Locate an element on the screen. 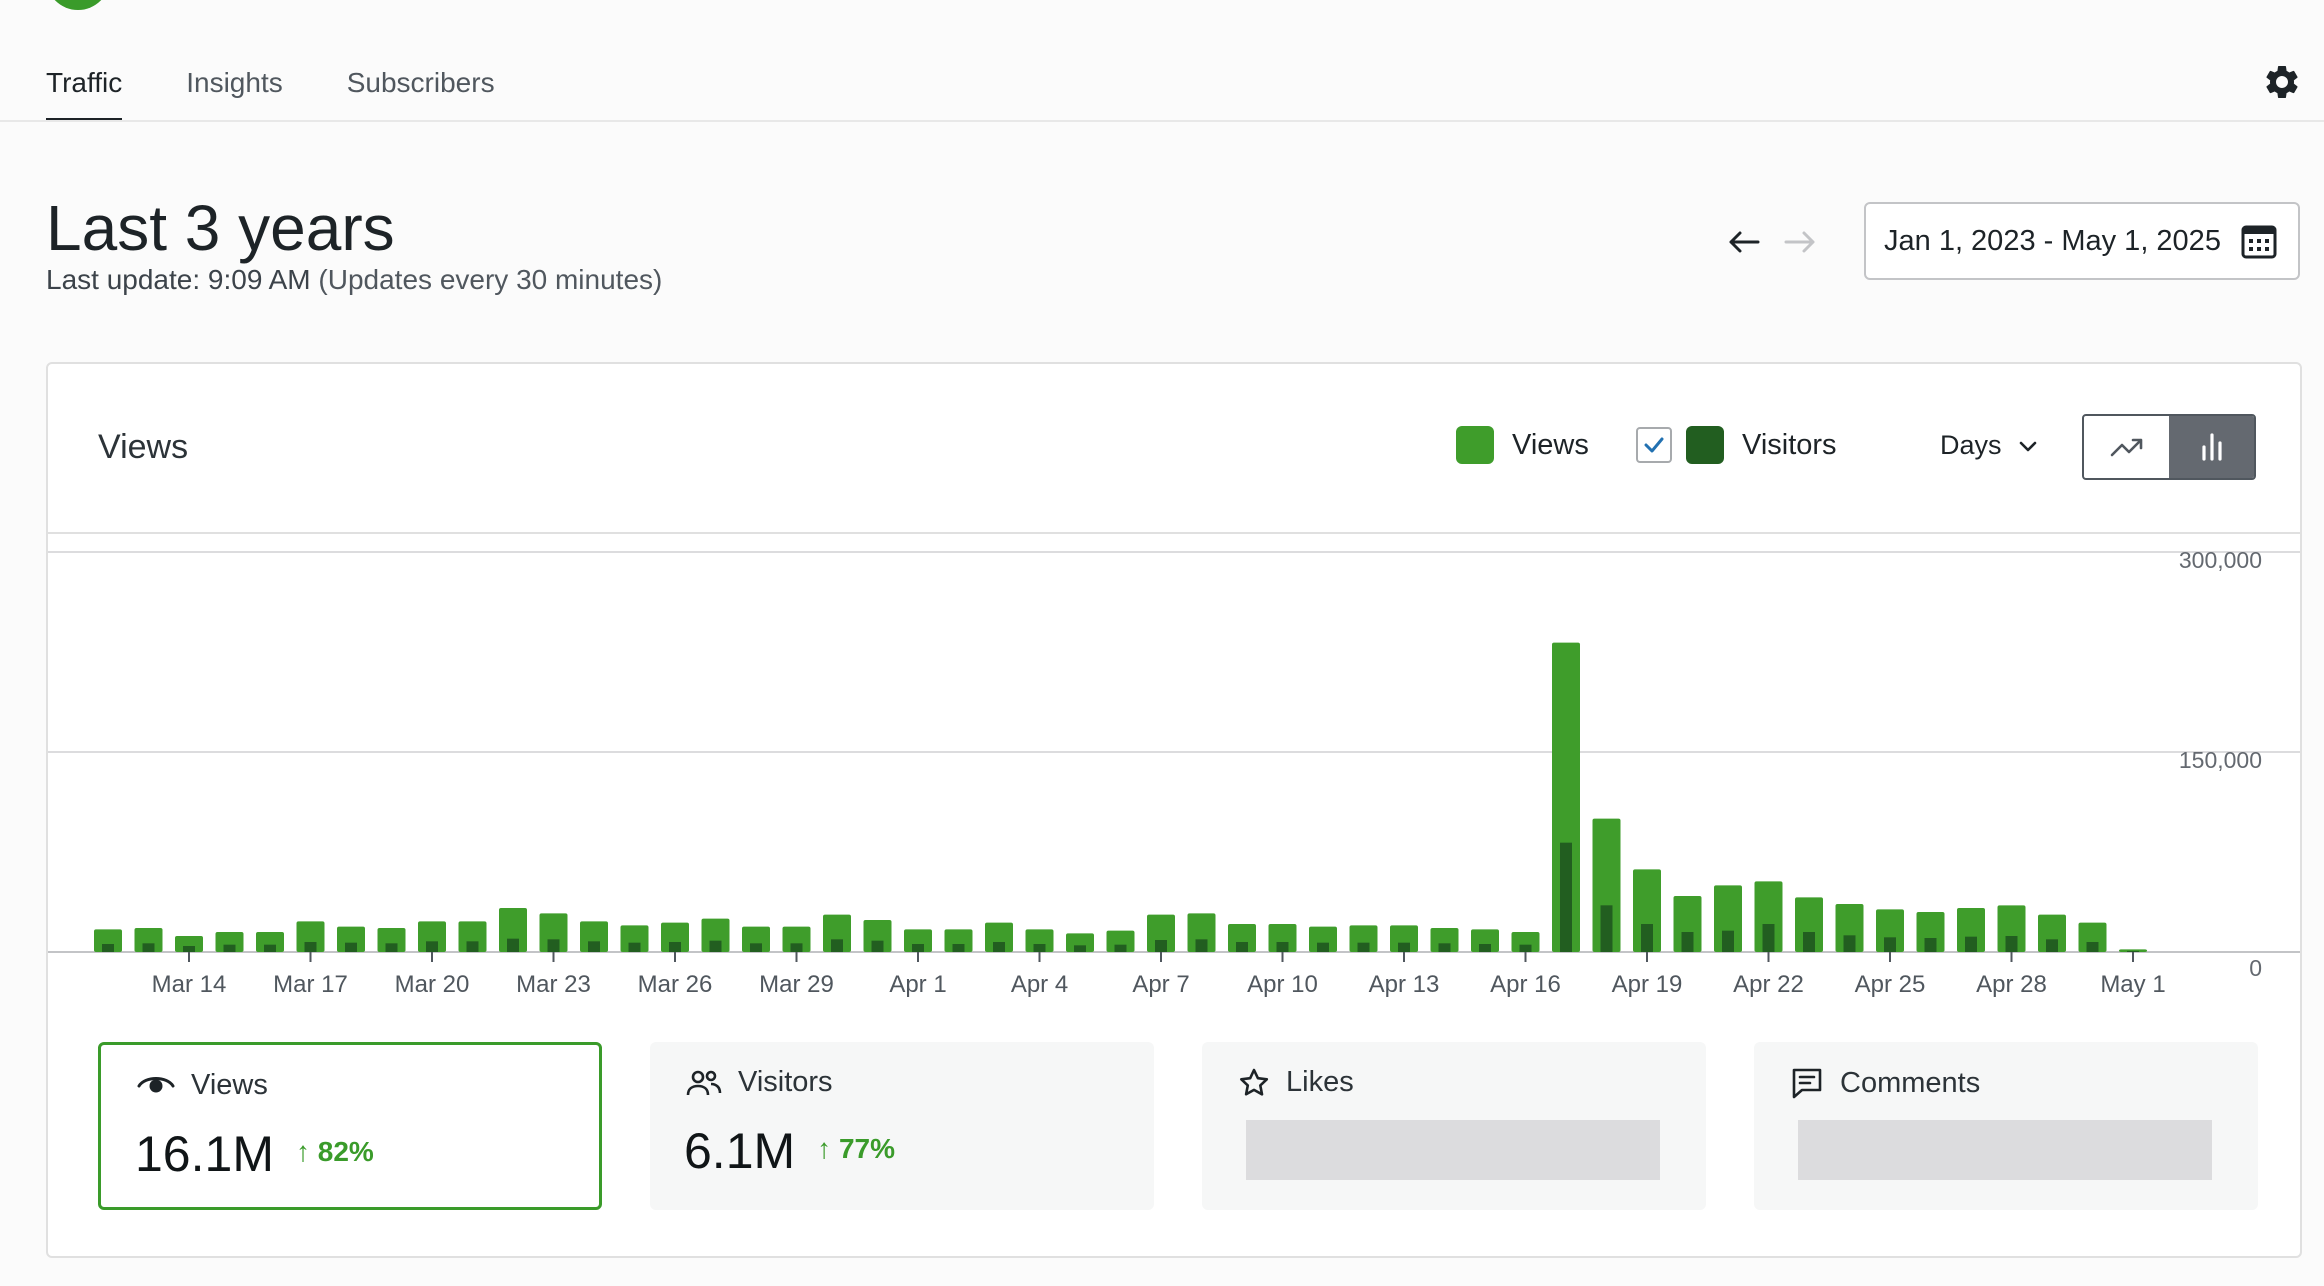  stat-views-label: Views is located at coordinates (229, 1085).